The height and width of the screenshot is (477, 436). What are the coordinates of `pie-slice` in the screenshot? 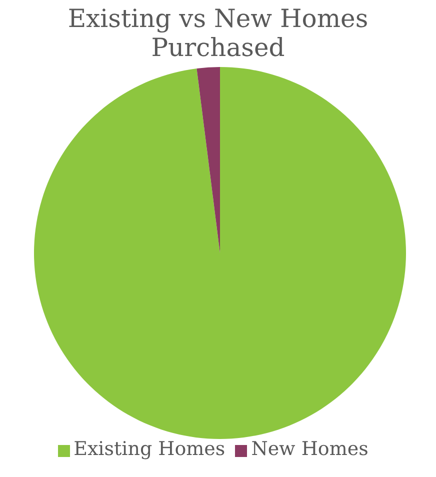 It's located at (208, 160).